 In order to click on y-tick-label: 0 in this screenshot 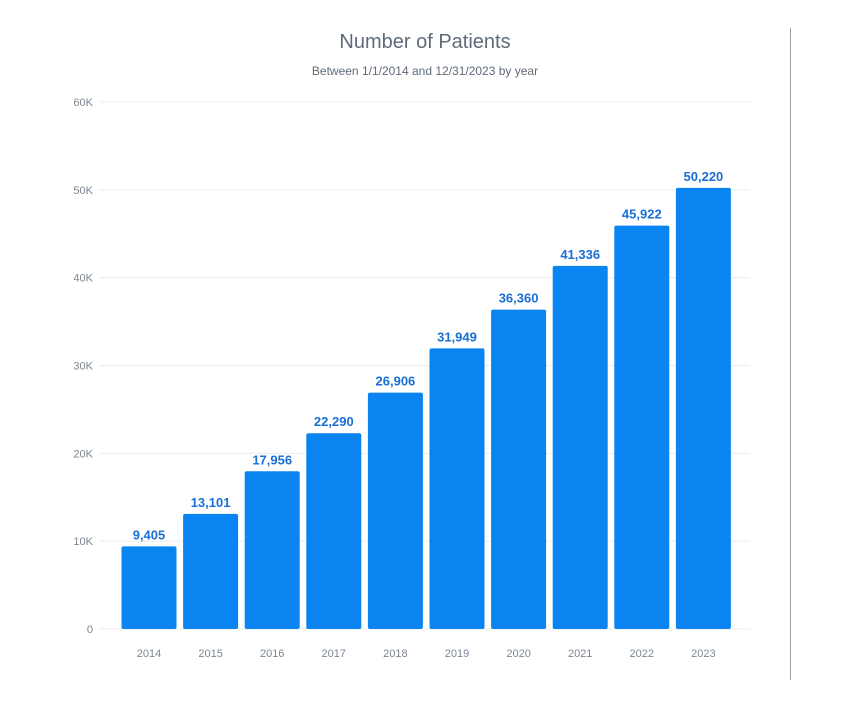, I will do `click(90, 630)`.